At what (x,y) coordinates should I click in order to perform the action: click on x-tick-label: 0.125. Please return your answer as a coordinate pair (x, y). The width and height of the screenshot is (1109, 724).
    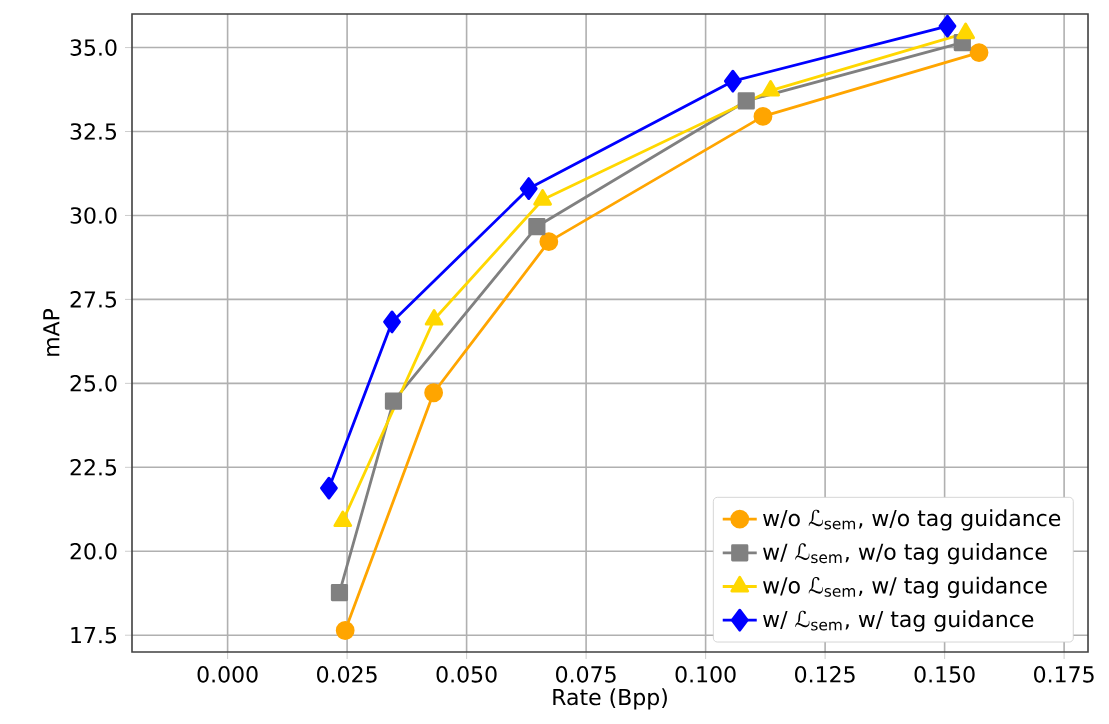
    Looking at the image, I should click on (825, 674).